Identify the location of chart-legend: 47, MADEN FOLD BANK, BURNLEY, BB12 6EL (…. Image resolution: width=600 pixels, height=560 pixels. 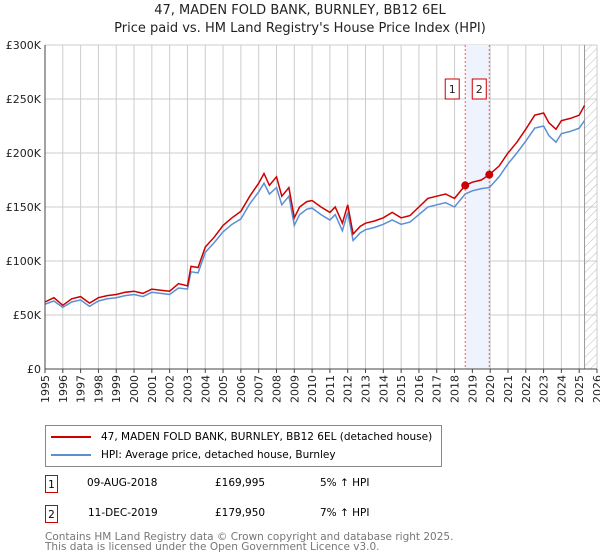
(243, 446).